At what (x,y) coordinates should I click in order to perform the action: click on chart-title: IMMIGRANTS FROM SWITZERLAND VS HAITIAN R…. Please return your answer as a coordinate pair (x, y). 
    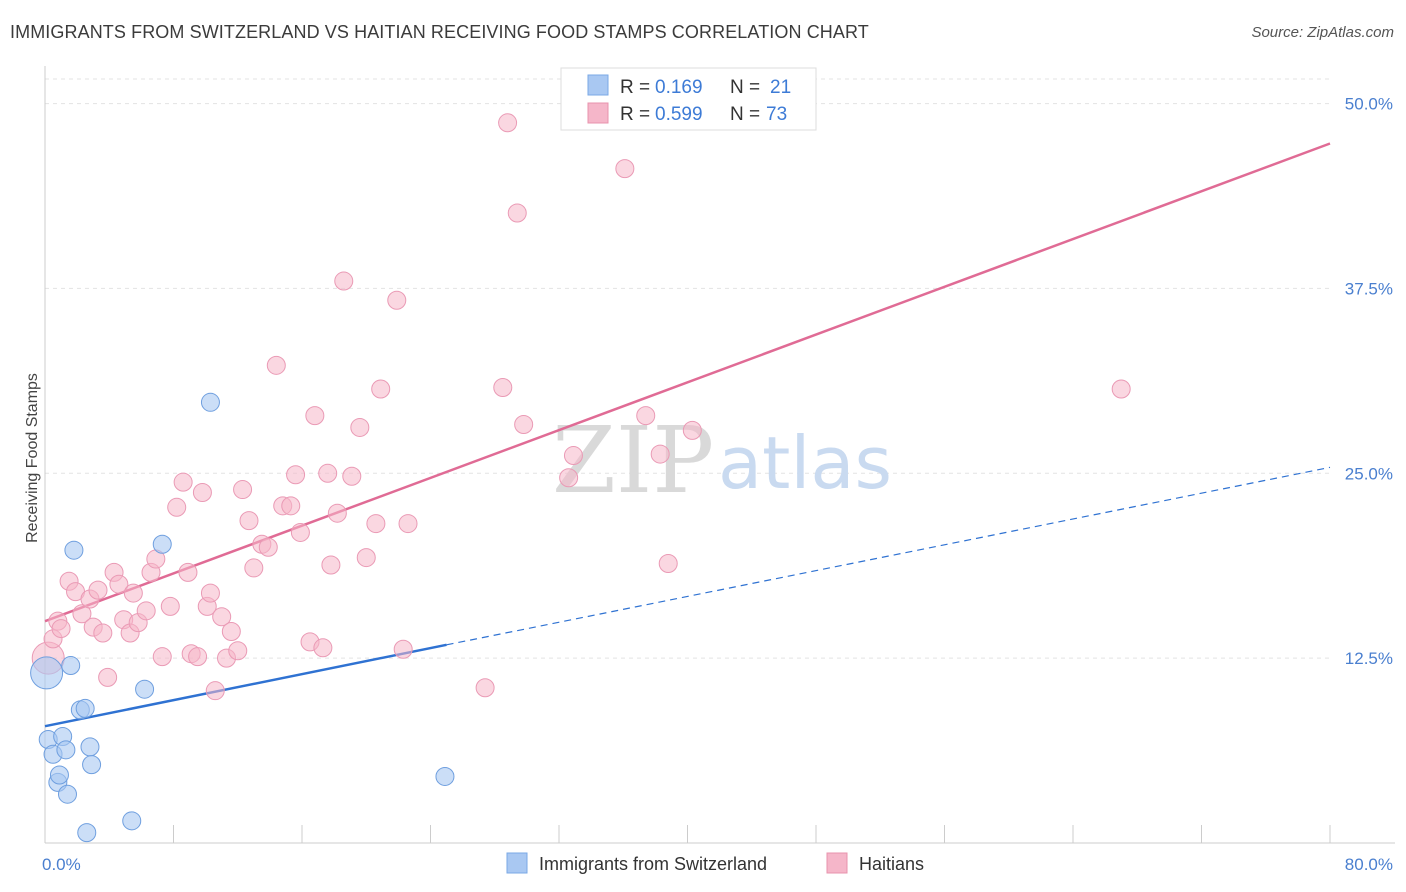
    Looking at the image, I should click on (439, 32).